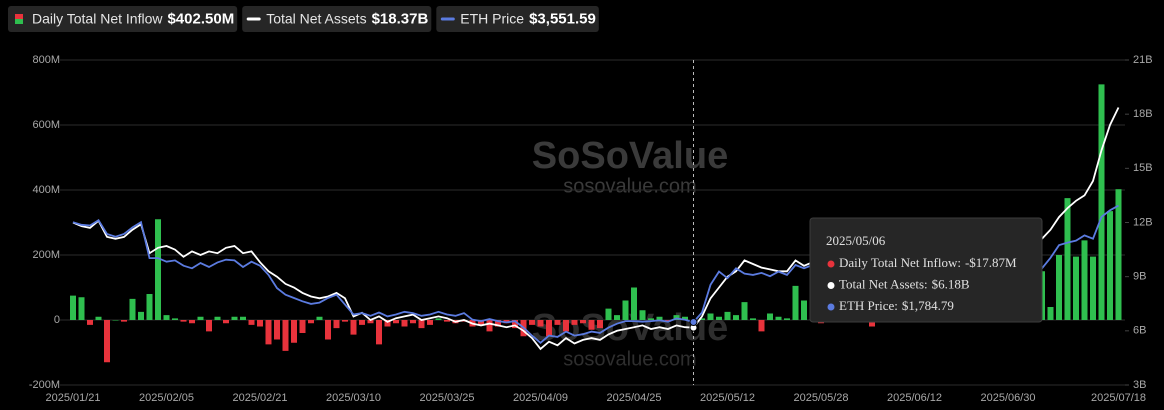  Describe the element at coordinates (883, 283) in the screenshot. I see `tooltip-label: Total Net Assets:` at that location.